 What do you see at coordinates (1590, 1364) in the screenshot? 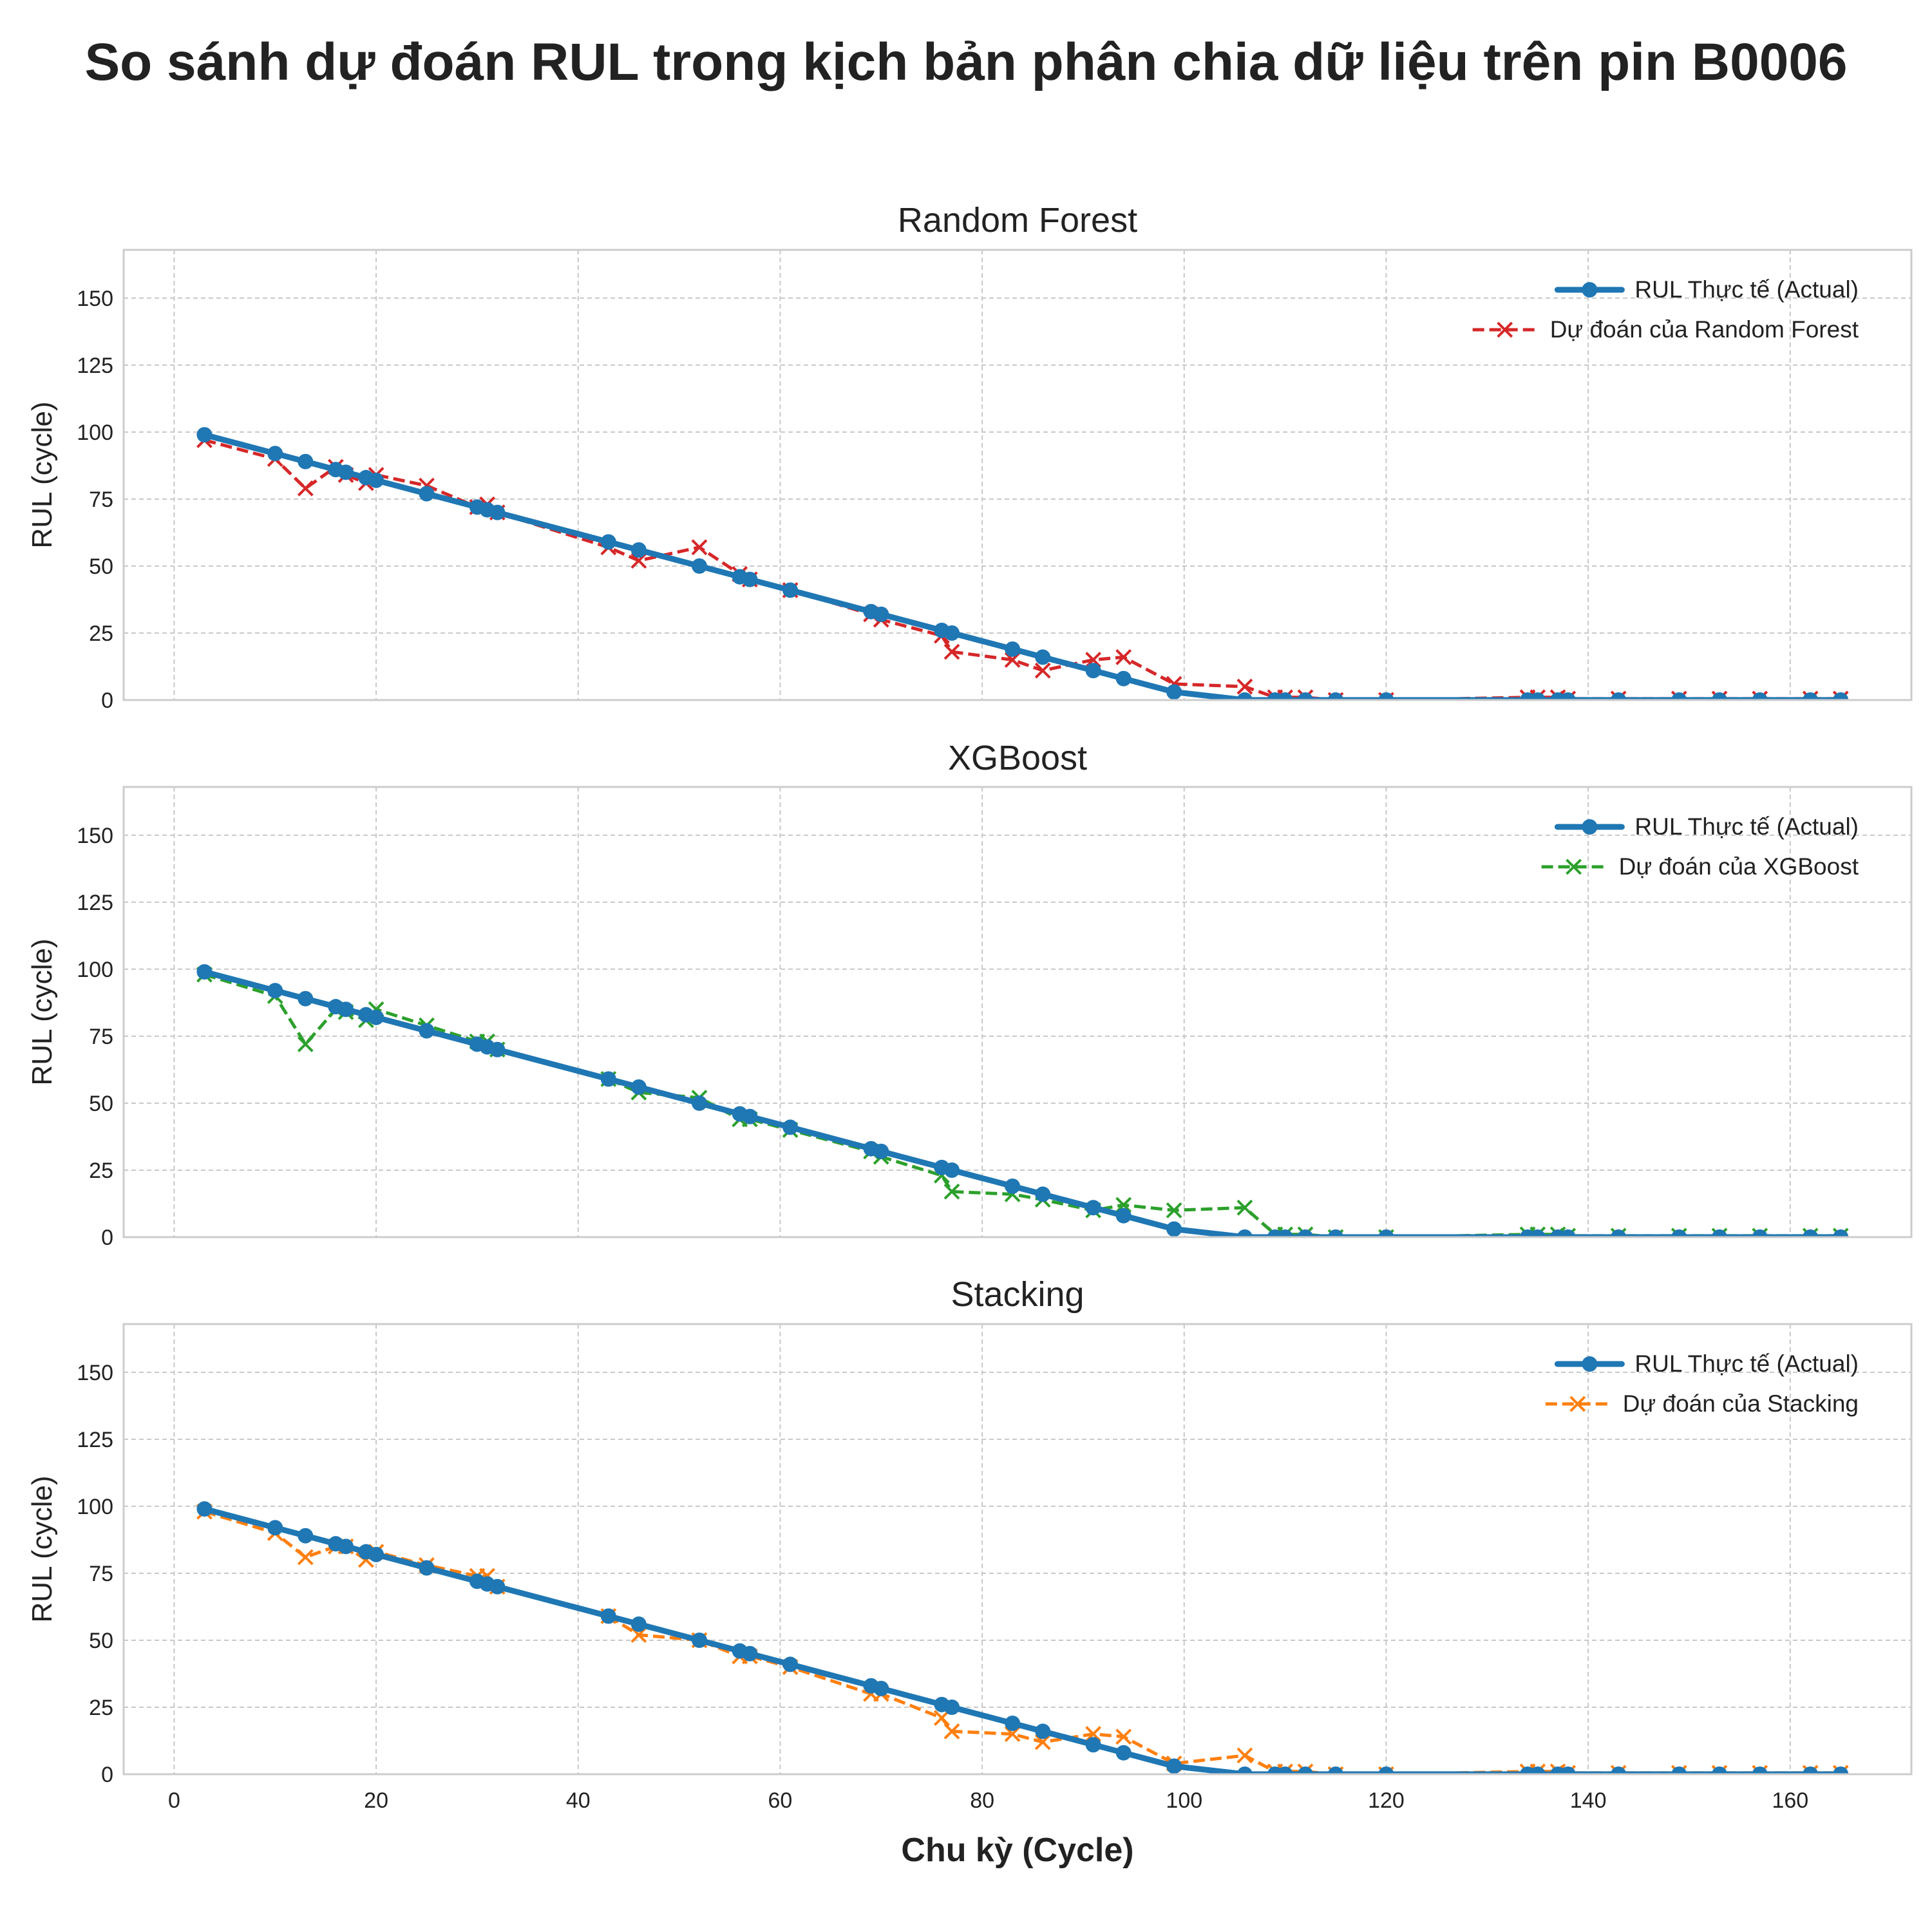
I see `legend-marker-circle` at bounding box center [1590, 1364].